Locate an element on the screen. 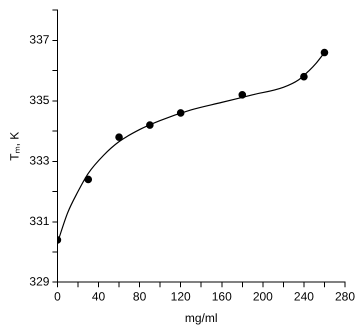 Image resolution: width=359 pixels, height=332 pixels. y-tick-label: 329 is located at coordinates (39, 281).